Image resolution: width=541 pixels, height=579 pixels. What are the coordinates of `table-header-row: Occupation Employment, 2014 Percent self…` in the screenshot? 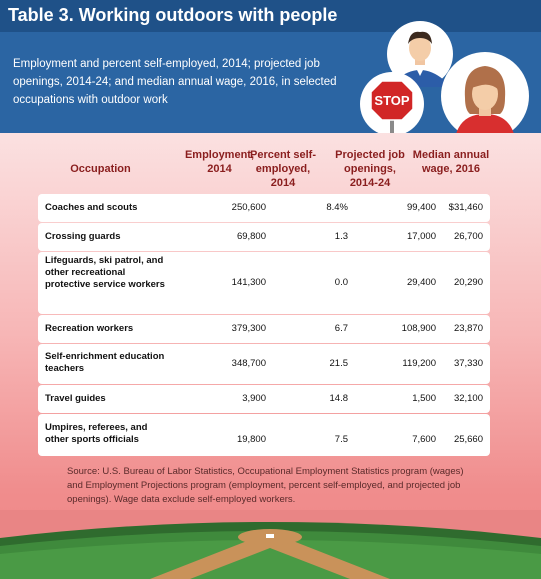 It's located at (264, 168).